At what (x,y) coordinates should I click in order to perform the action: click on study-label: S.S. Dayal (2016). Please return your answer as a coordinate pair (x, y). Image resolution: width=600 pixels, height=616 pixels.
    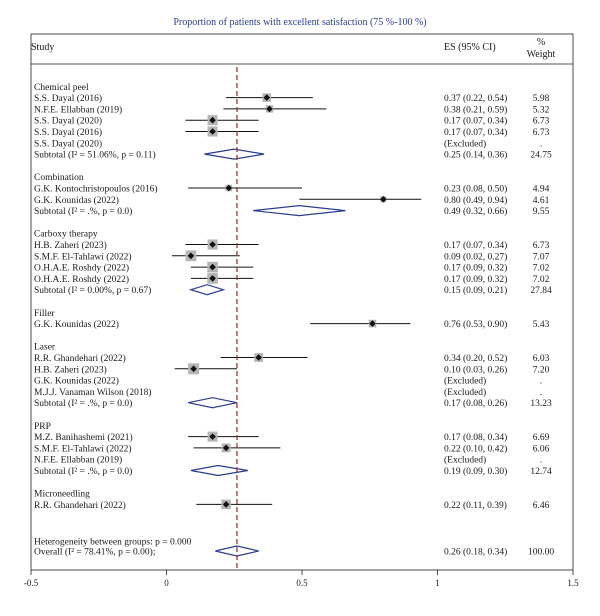
    Looking at the image, I should click on (68, 98).